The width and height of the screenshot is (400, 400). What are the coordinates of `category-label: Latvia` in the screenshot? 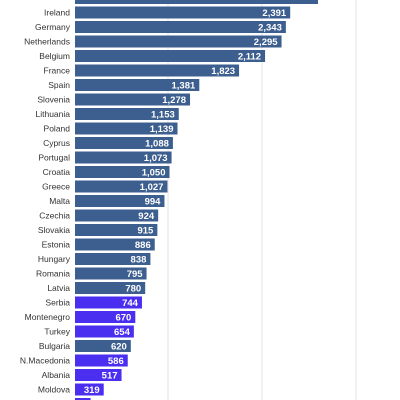 It's located at (58, 288).